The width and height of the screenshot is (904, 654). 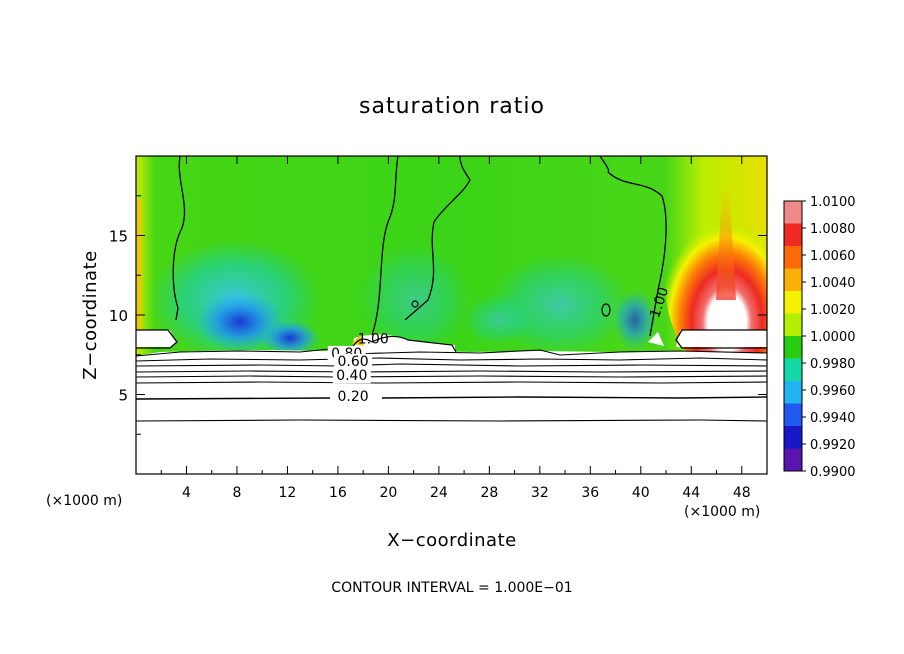 I want to click on x-tick-label: 28, so click(x=489, y=493).